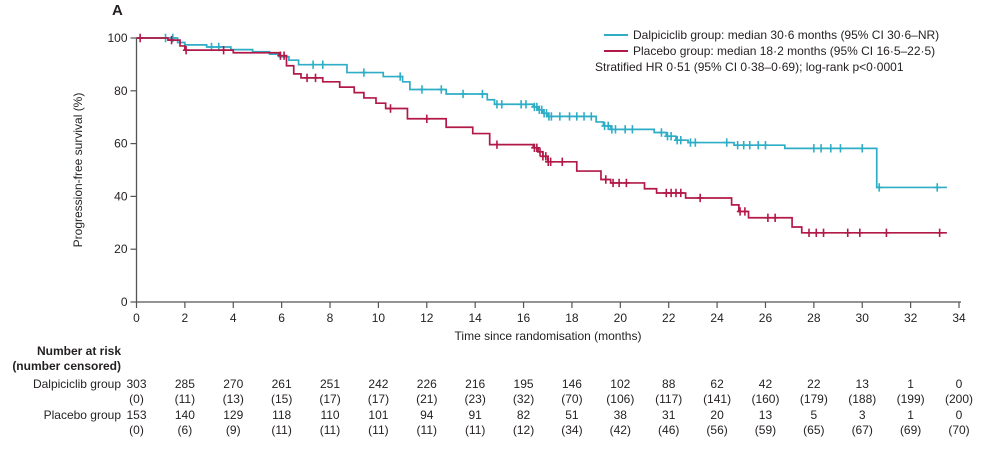 This screenshot has width=982, height=457. What do you see at coordinates (121, 249) in the screenshot?
I see `y-tick-label: 20` at bounding box center [121, 249].